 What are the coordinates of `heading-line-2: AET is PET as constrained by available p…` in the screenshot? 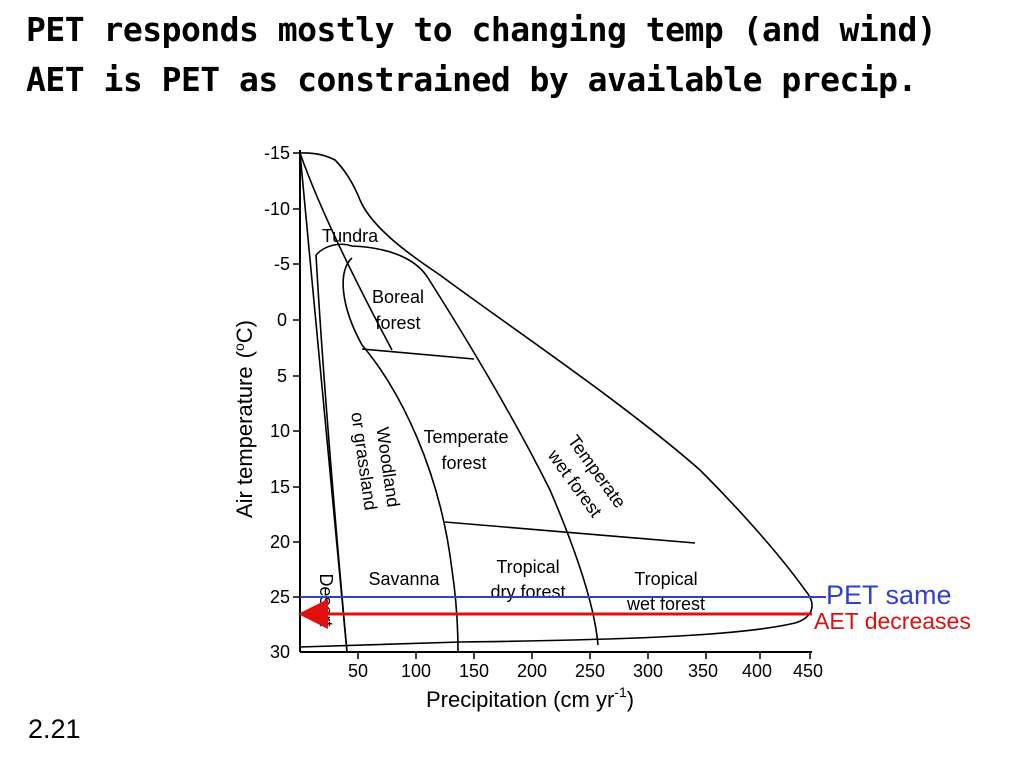 It's located at (471, 79).